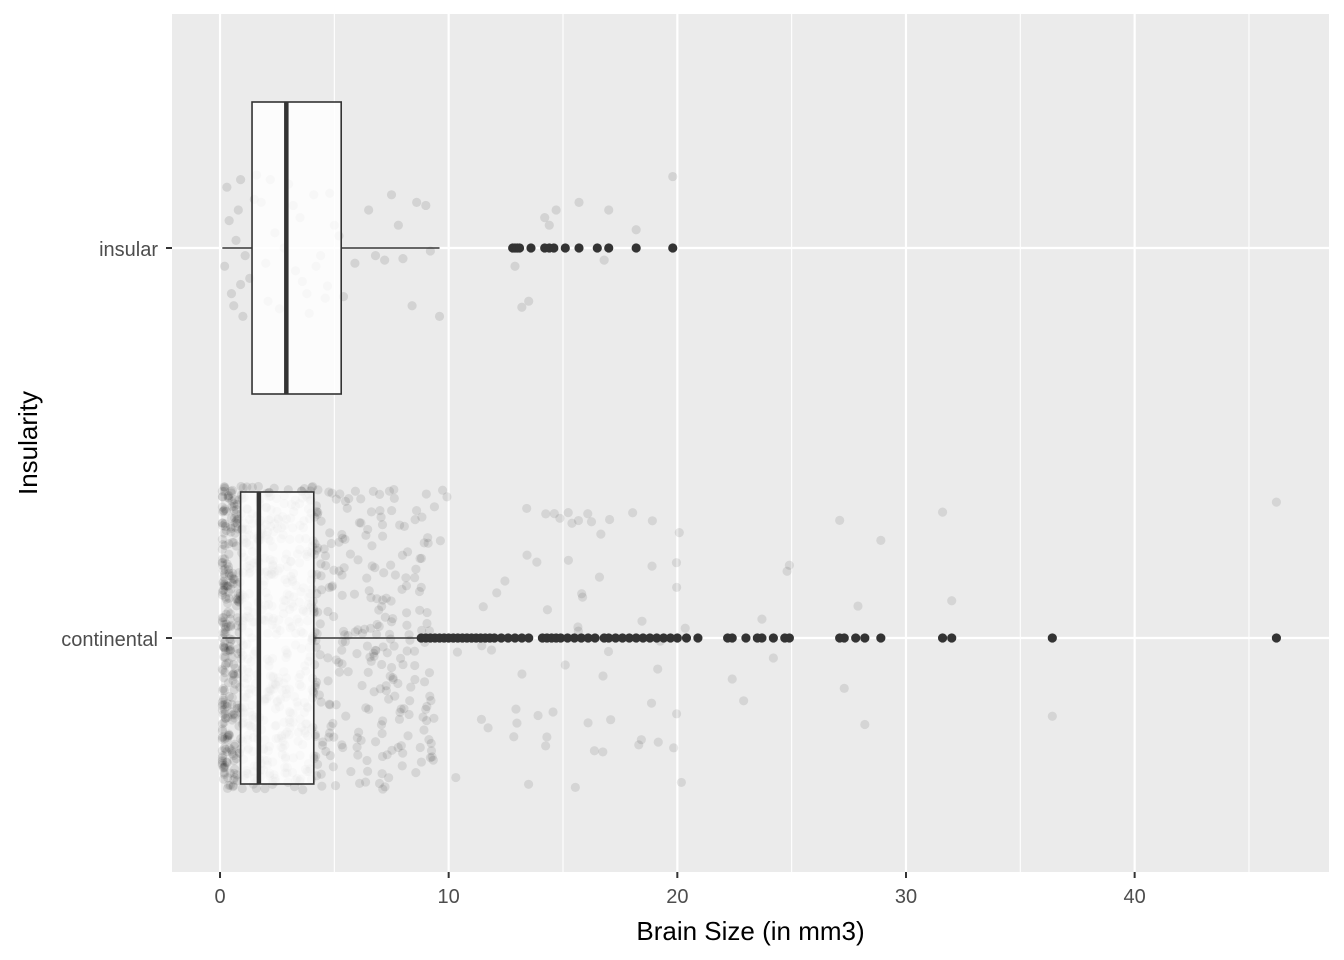 The height and width of the screenshot is (960, 1344). Describe the element at coordinates (680, 890) in the screenshot. I see `x-axis: 0 10 20 30 40` at that location.